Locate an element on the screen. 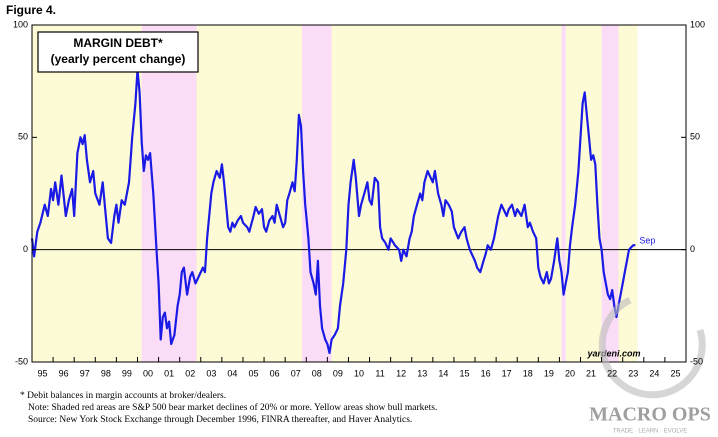  x-tick-label: 12 is located at coordinates (401, 373).